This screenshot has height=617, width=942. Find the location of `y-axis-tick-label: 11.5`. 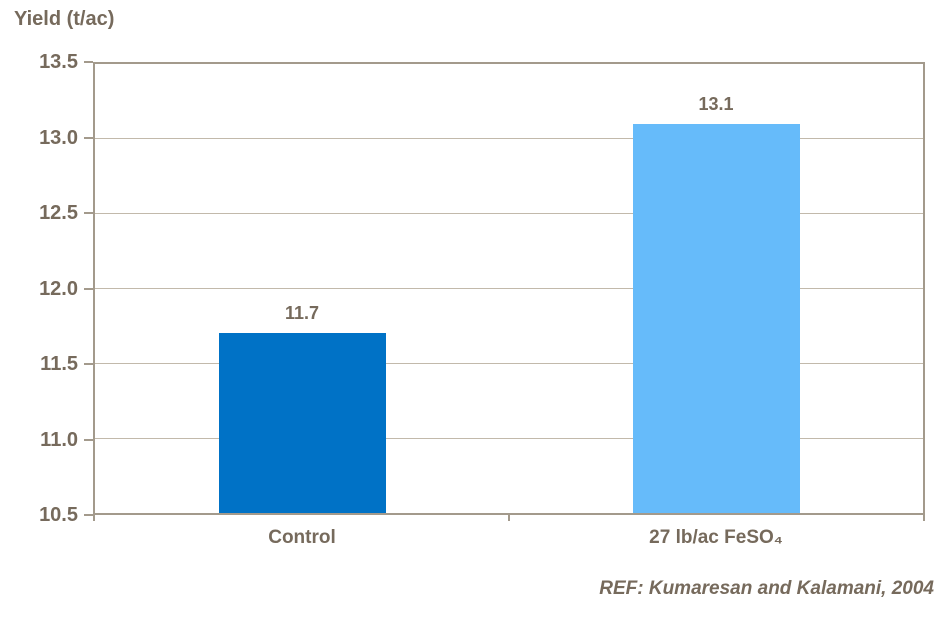

y-axis-tick-label: 11.5 is located at coordinates (59, 364).